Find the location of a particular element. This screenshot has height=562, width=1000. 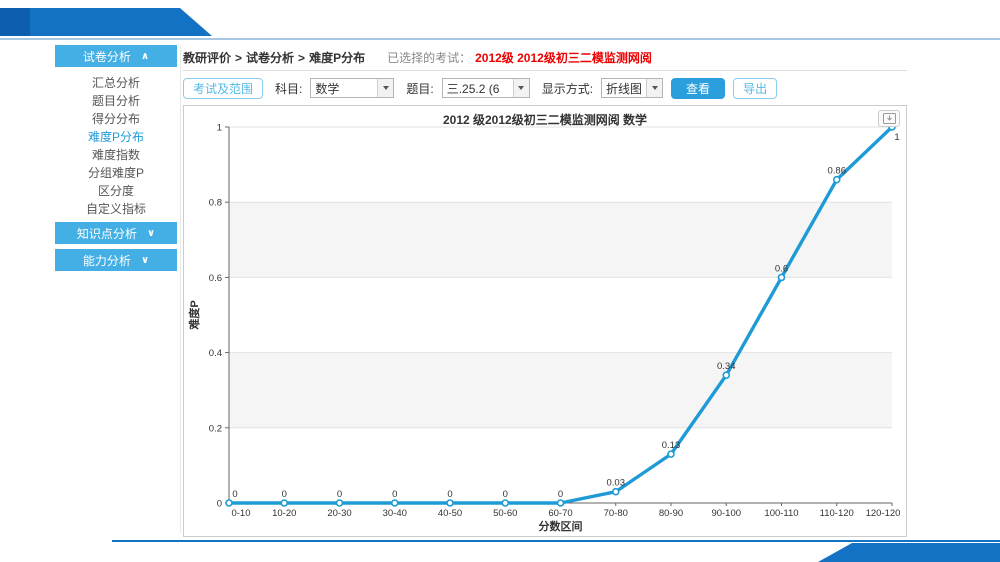

question-label: 题目: is located at coordinates (420, 88).